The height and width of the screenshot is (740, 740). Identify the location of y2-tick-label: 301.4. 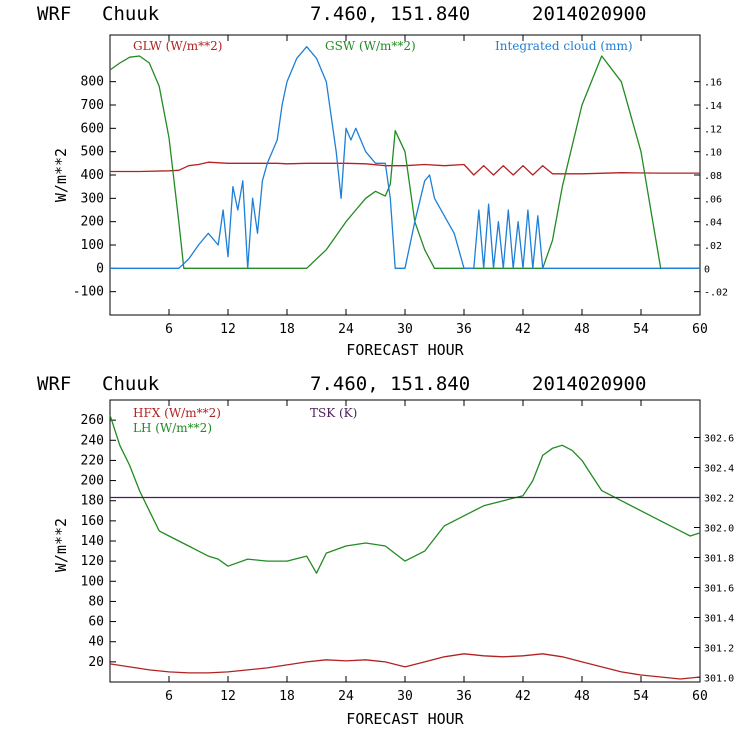
(719, 619).